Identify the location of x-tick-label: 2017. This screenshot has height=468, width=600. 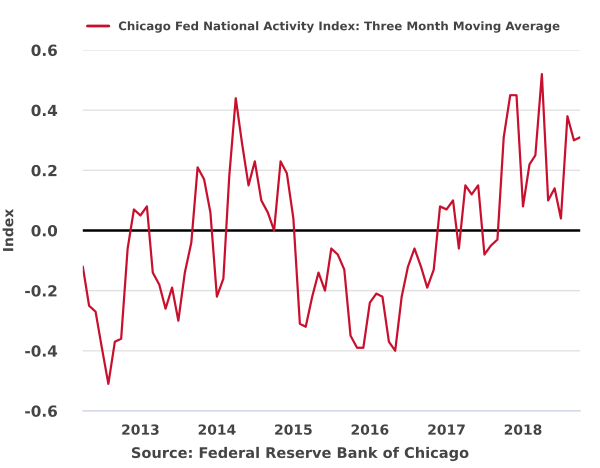
(446, 429).